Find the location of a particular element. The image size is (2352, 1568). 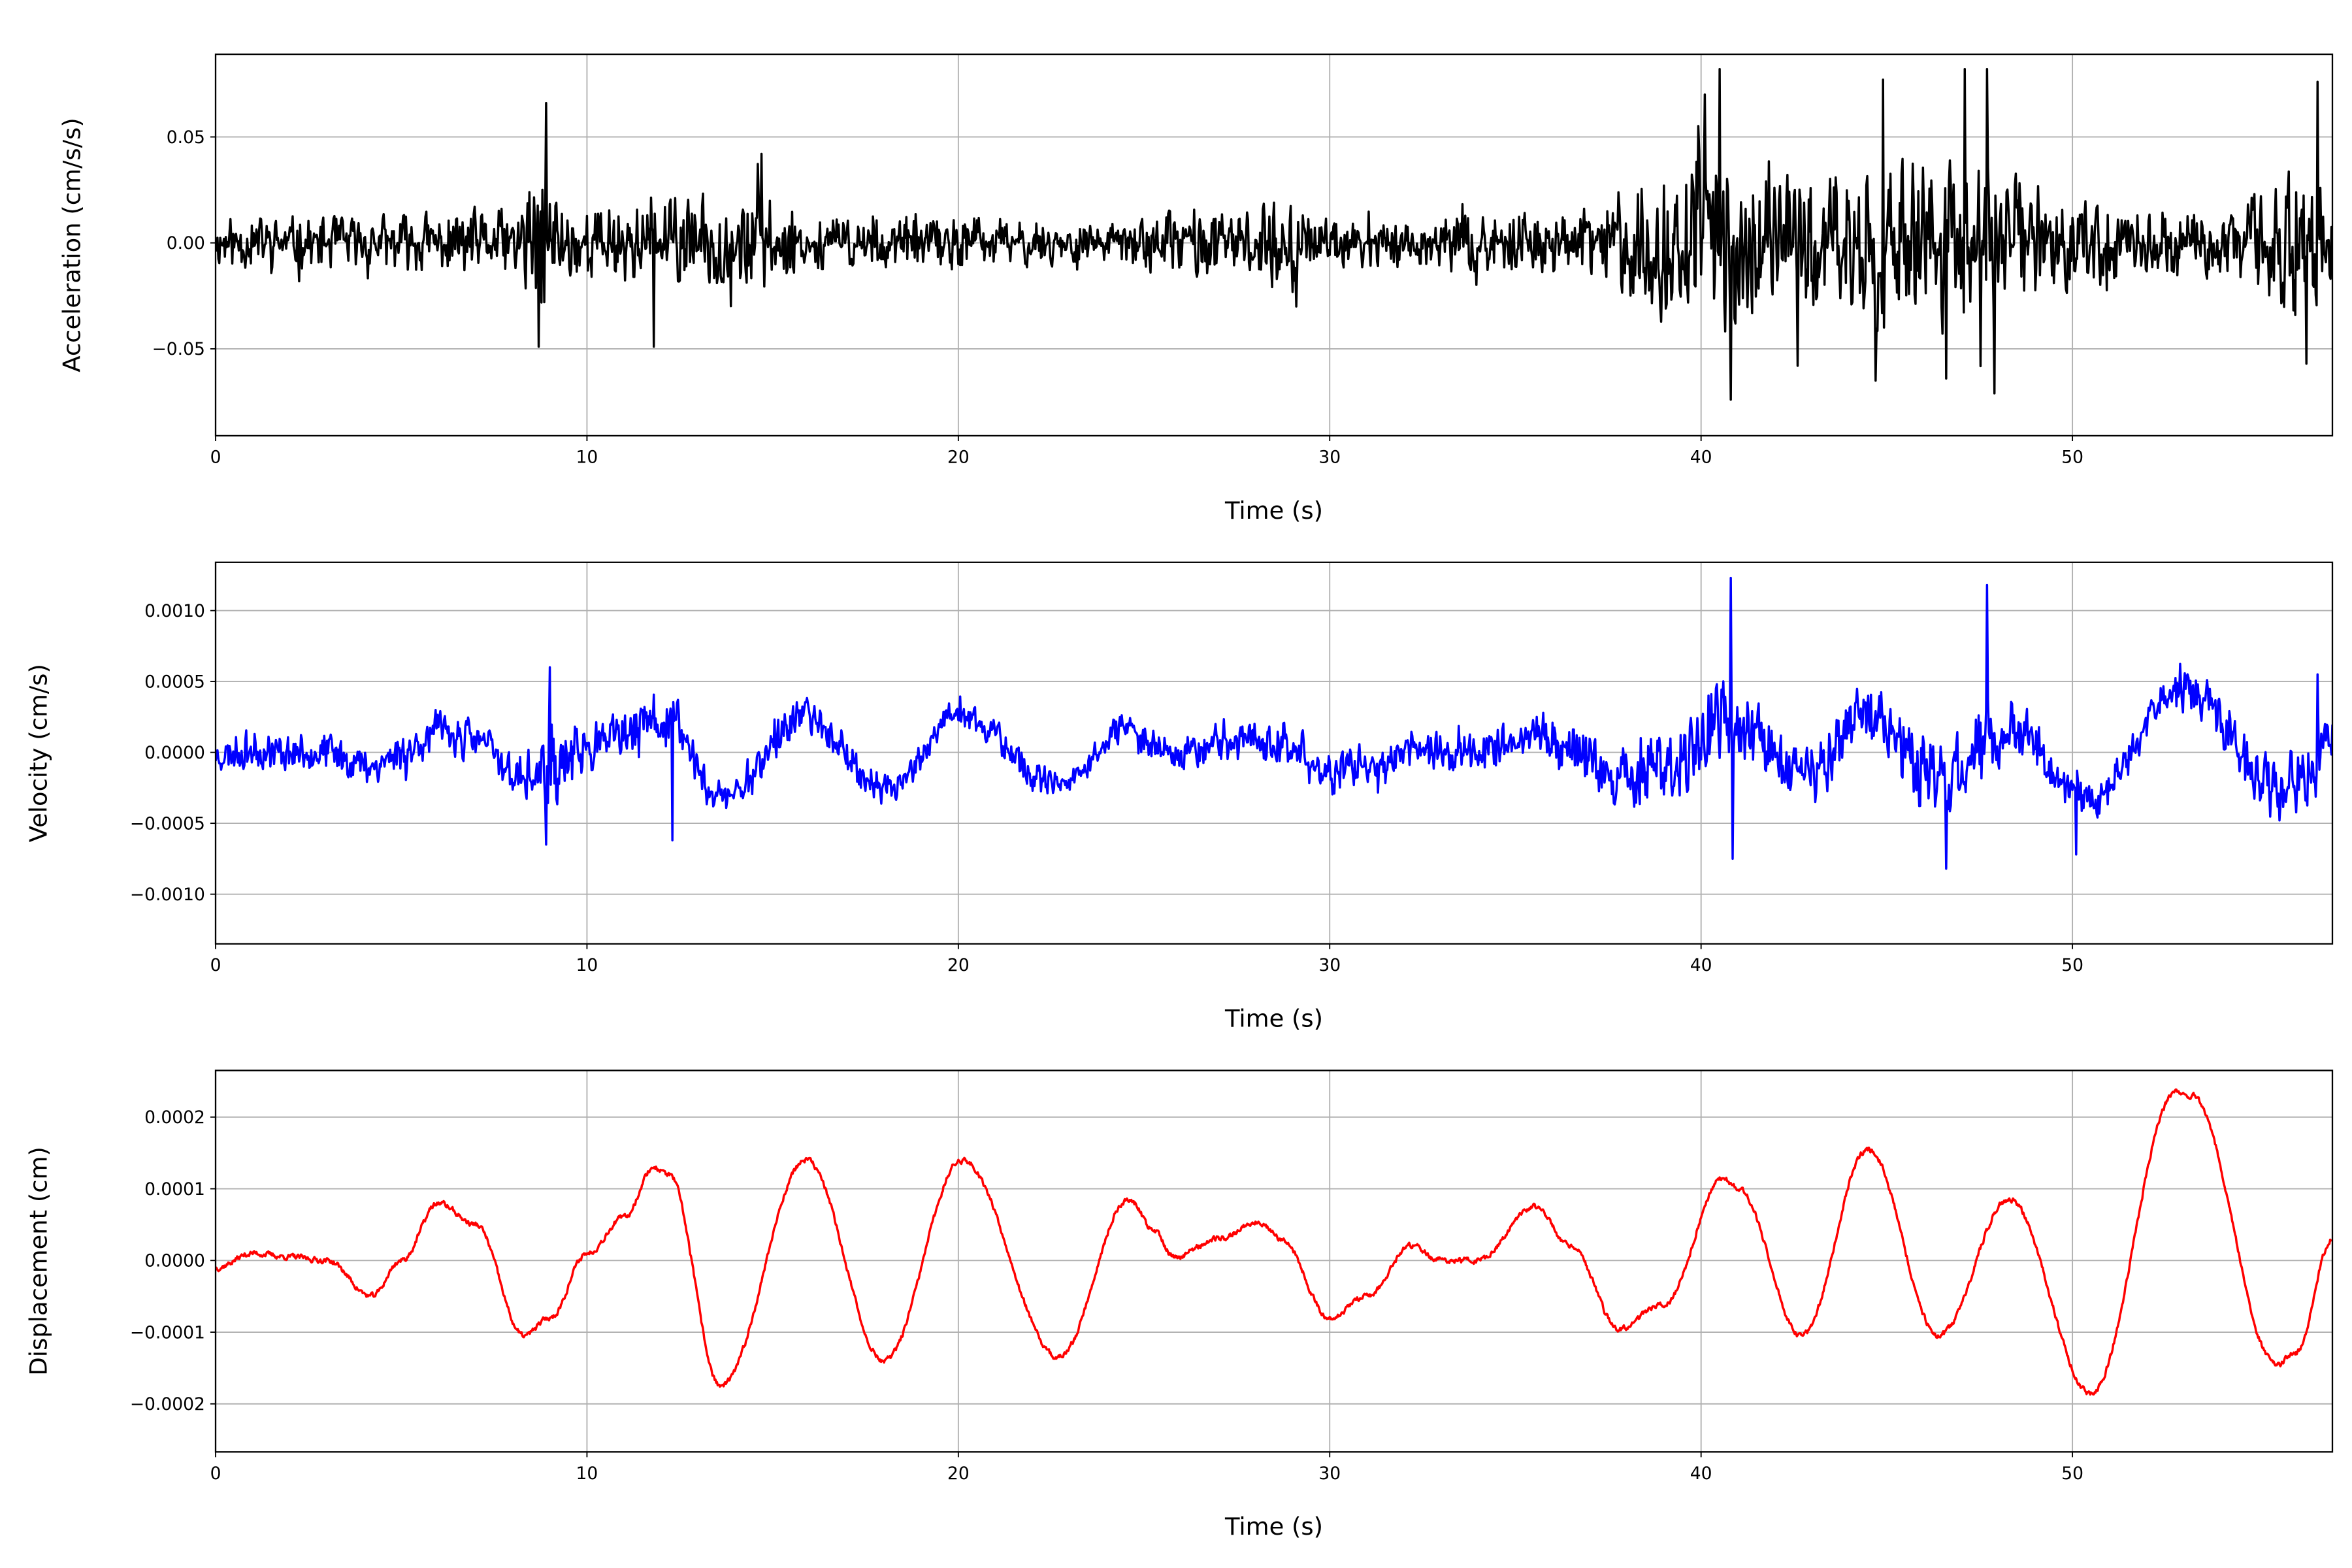

y-axis-label: Acceleration (cm/s/s) is located at coordinates (71, 245).